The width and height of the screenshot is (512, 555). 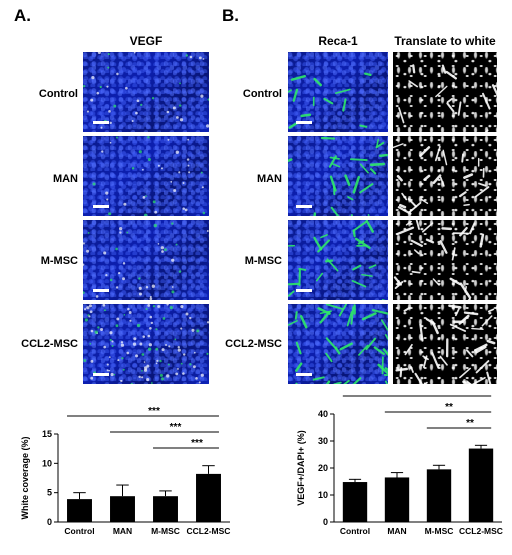 I want to click on panel-a-row-label-m-msc: M-MSC, so click(x=39, y=261).